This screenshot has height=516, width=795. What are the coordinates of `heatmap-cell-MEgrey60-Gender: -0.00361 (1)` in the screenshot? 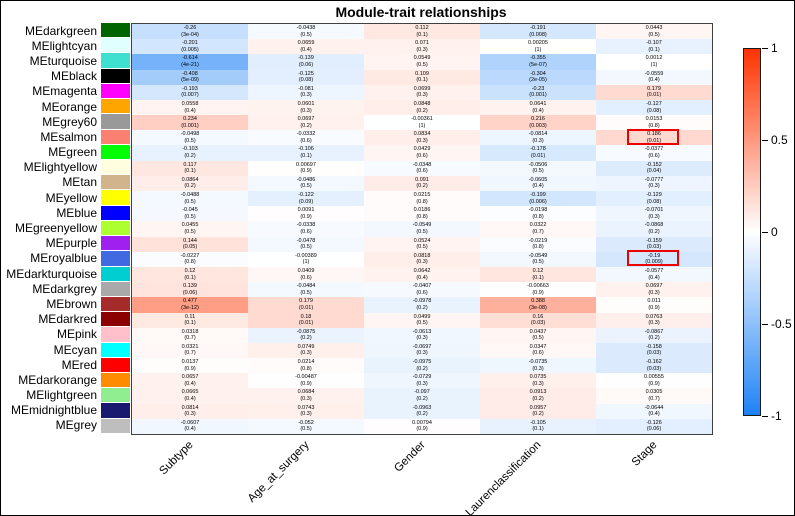 It's located at (422, 123).